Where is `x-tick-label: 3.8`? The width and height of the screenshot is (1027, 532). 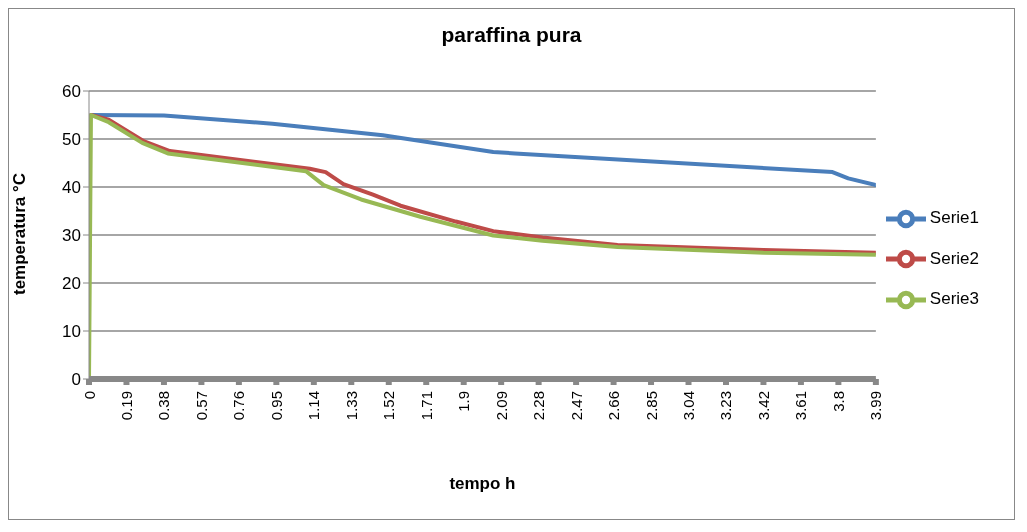 x-tick-label: 3.8 is located at coordinates (838, 401).